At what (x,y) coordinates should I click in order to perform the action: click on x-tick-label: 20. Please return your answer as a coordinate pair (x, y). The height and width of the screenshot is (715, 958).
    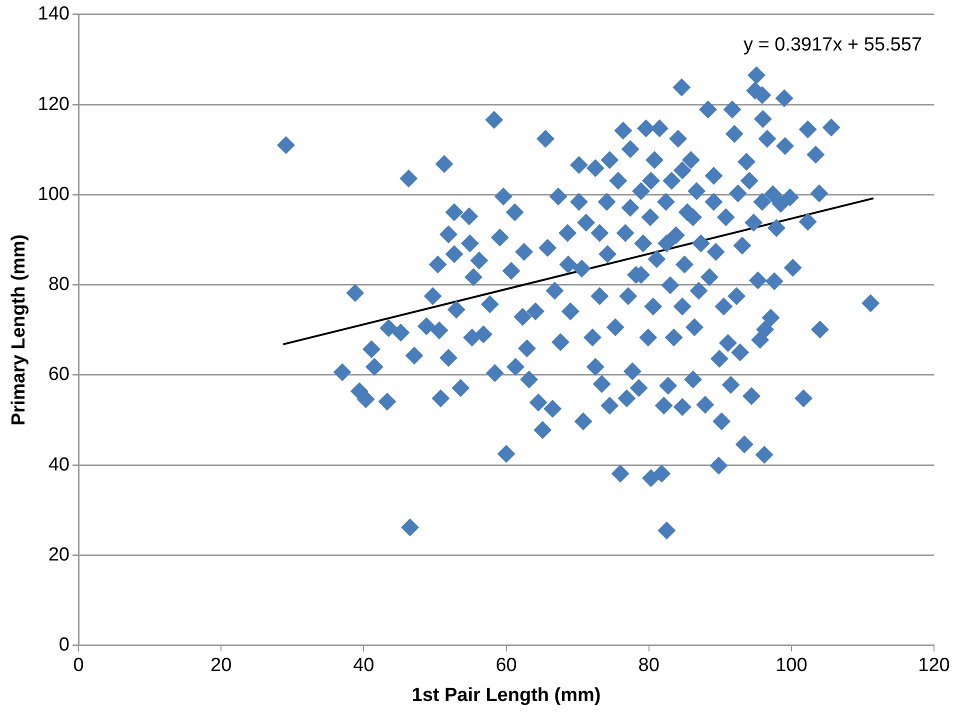
    Looking at the image, I should click on (221, 665).